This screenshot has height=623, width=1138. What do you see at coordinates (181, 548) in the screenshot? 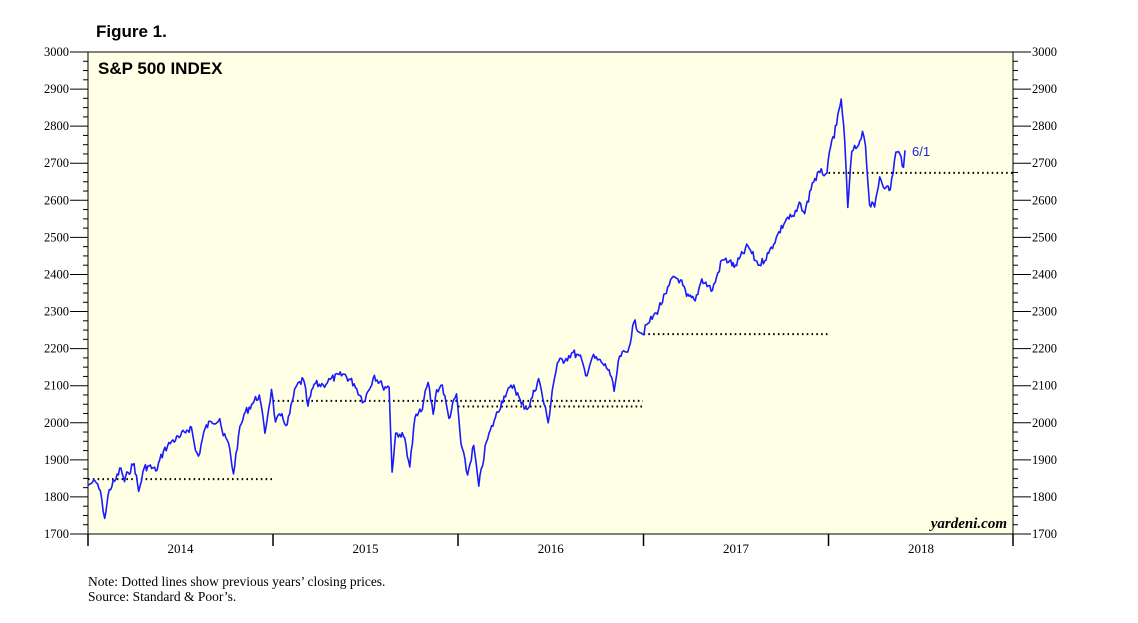
I see `x-tick-label: 2014` at bounding box center [181, 548].